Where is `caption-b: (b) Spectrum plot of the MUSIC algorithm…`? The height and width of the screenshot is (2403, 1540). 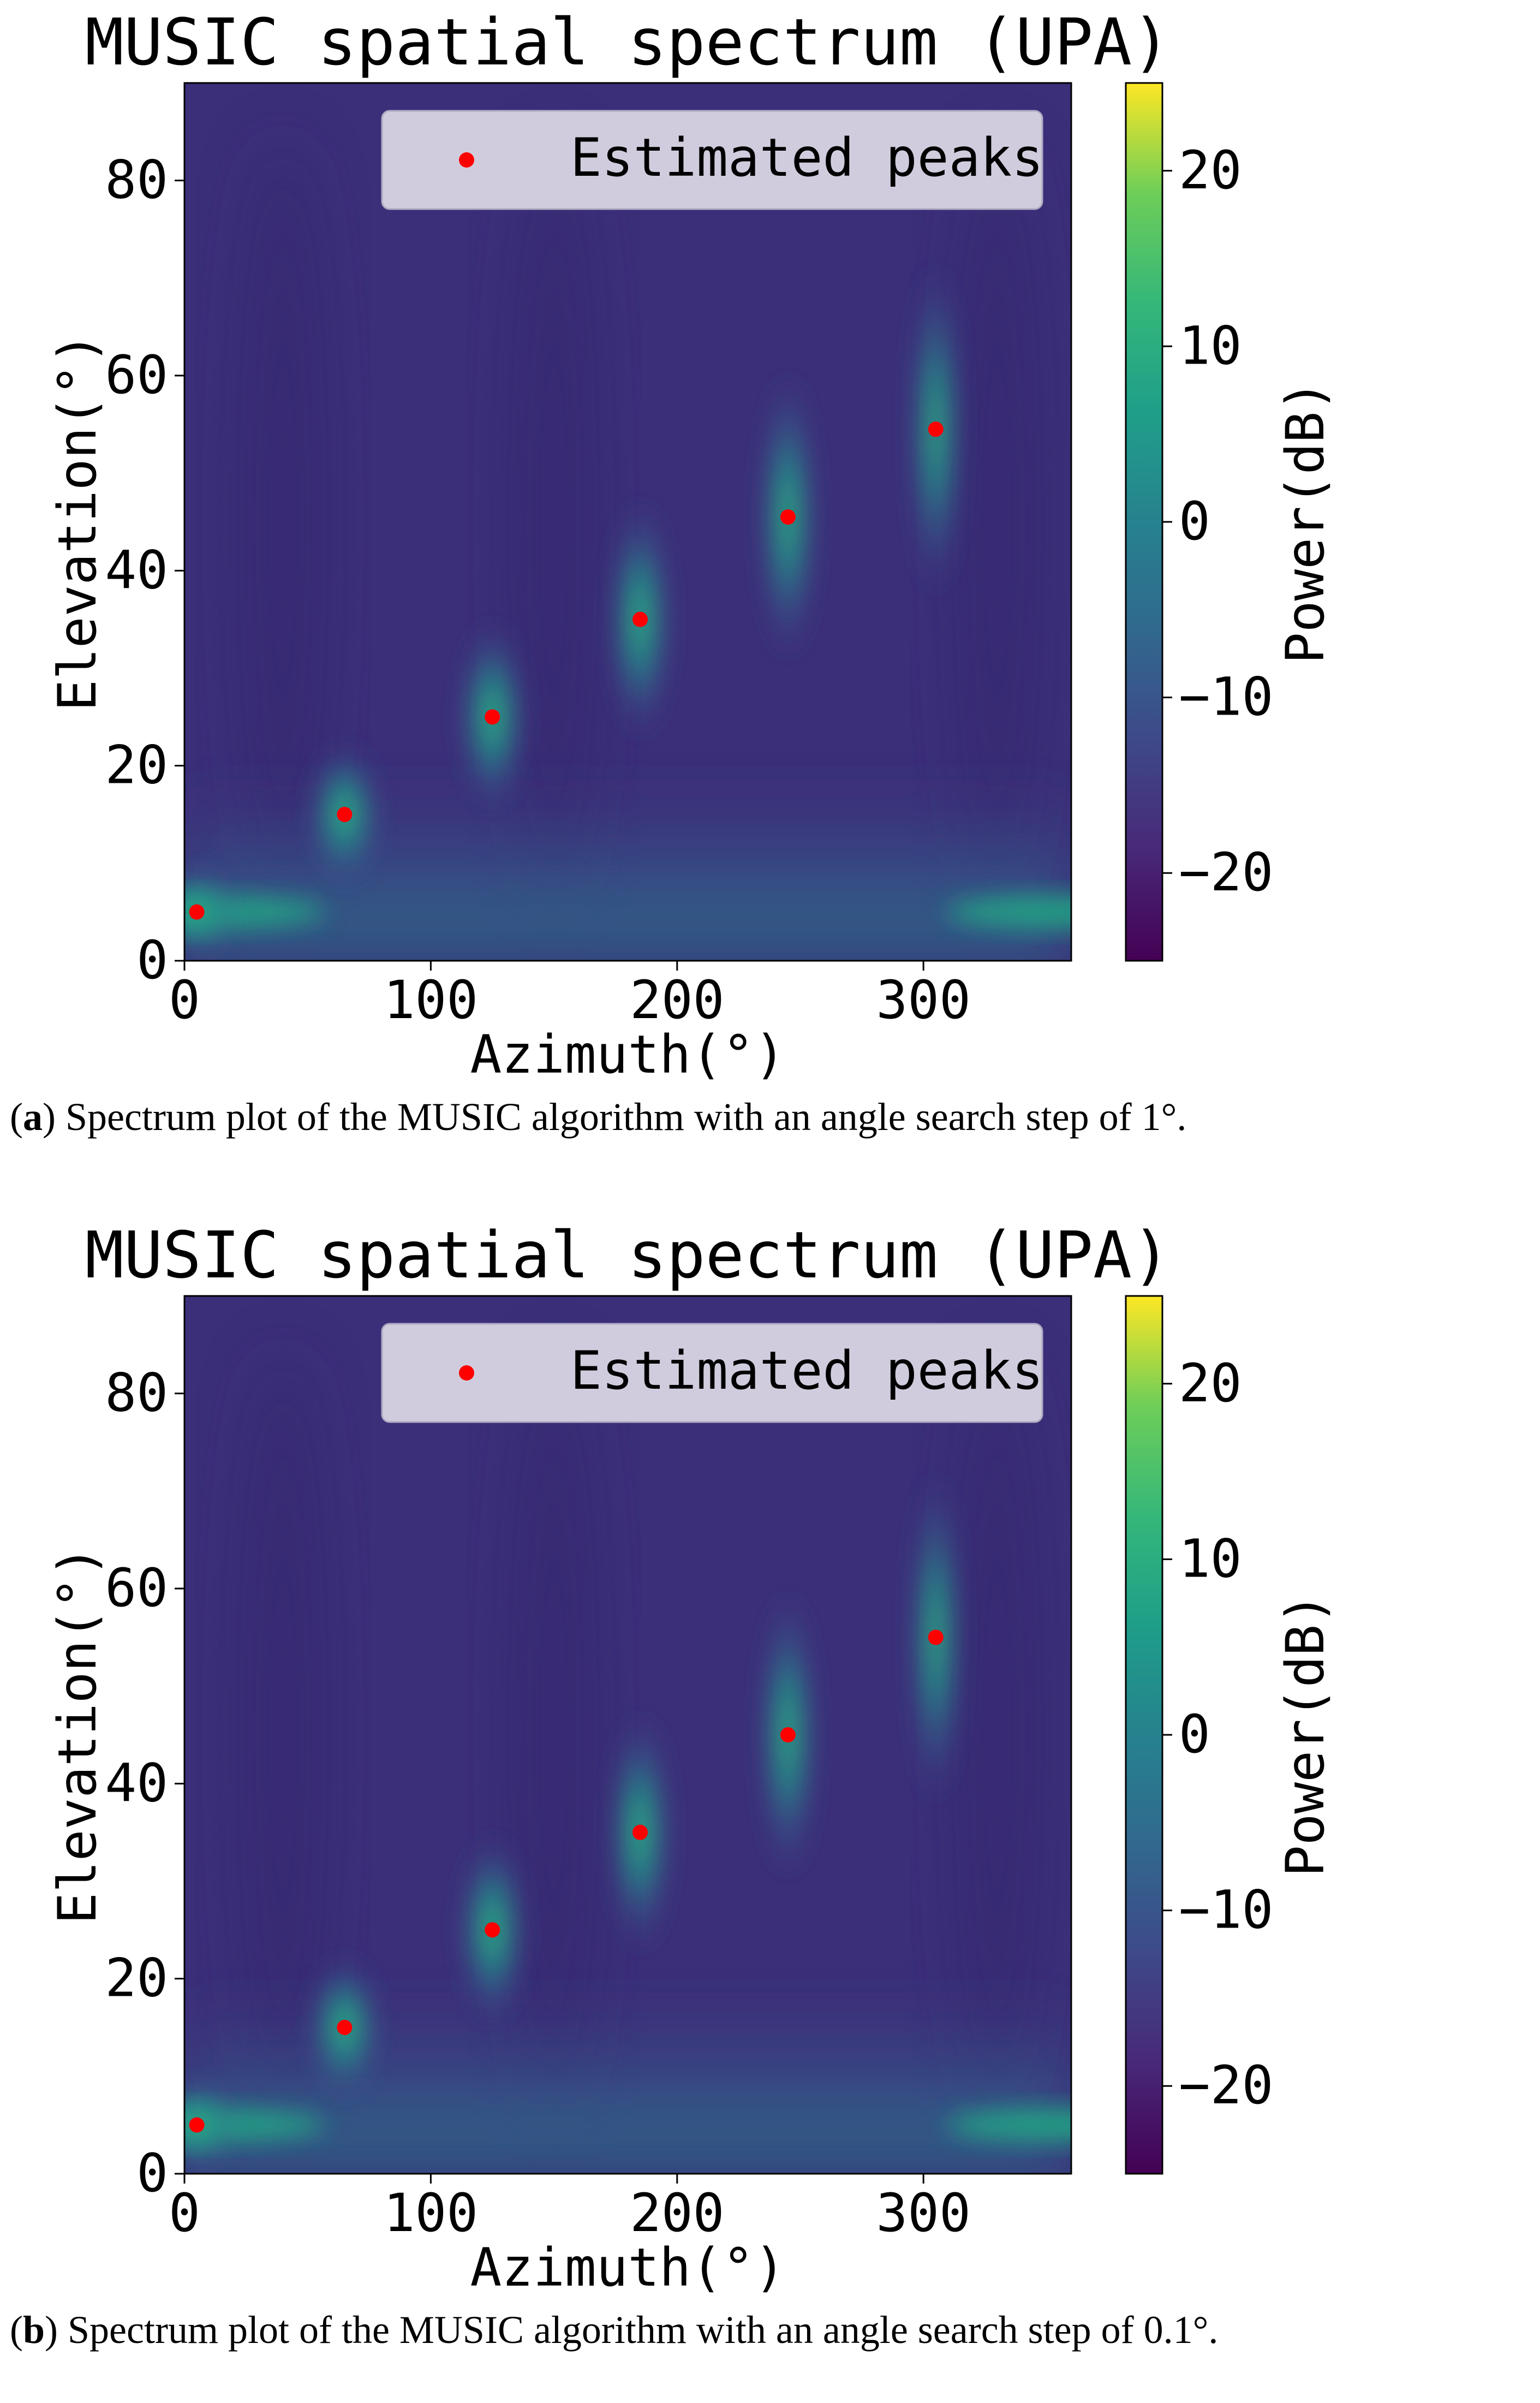 caption-b: (b) Spectrum plot of the MUSIC algorithm… is located at coordinates (614, 2330).